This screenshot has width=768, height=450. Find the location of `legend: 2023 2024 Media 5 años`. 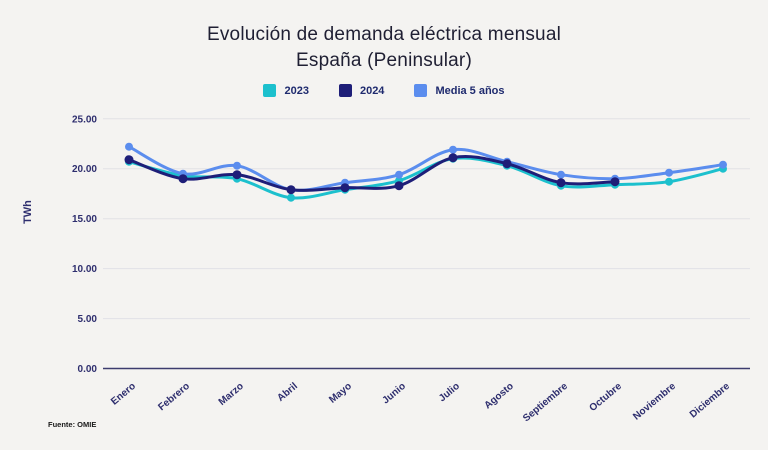

legend: 2023 2024 Media 5 años is located at coordinates (384, 90).